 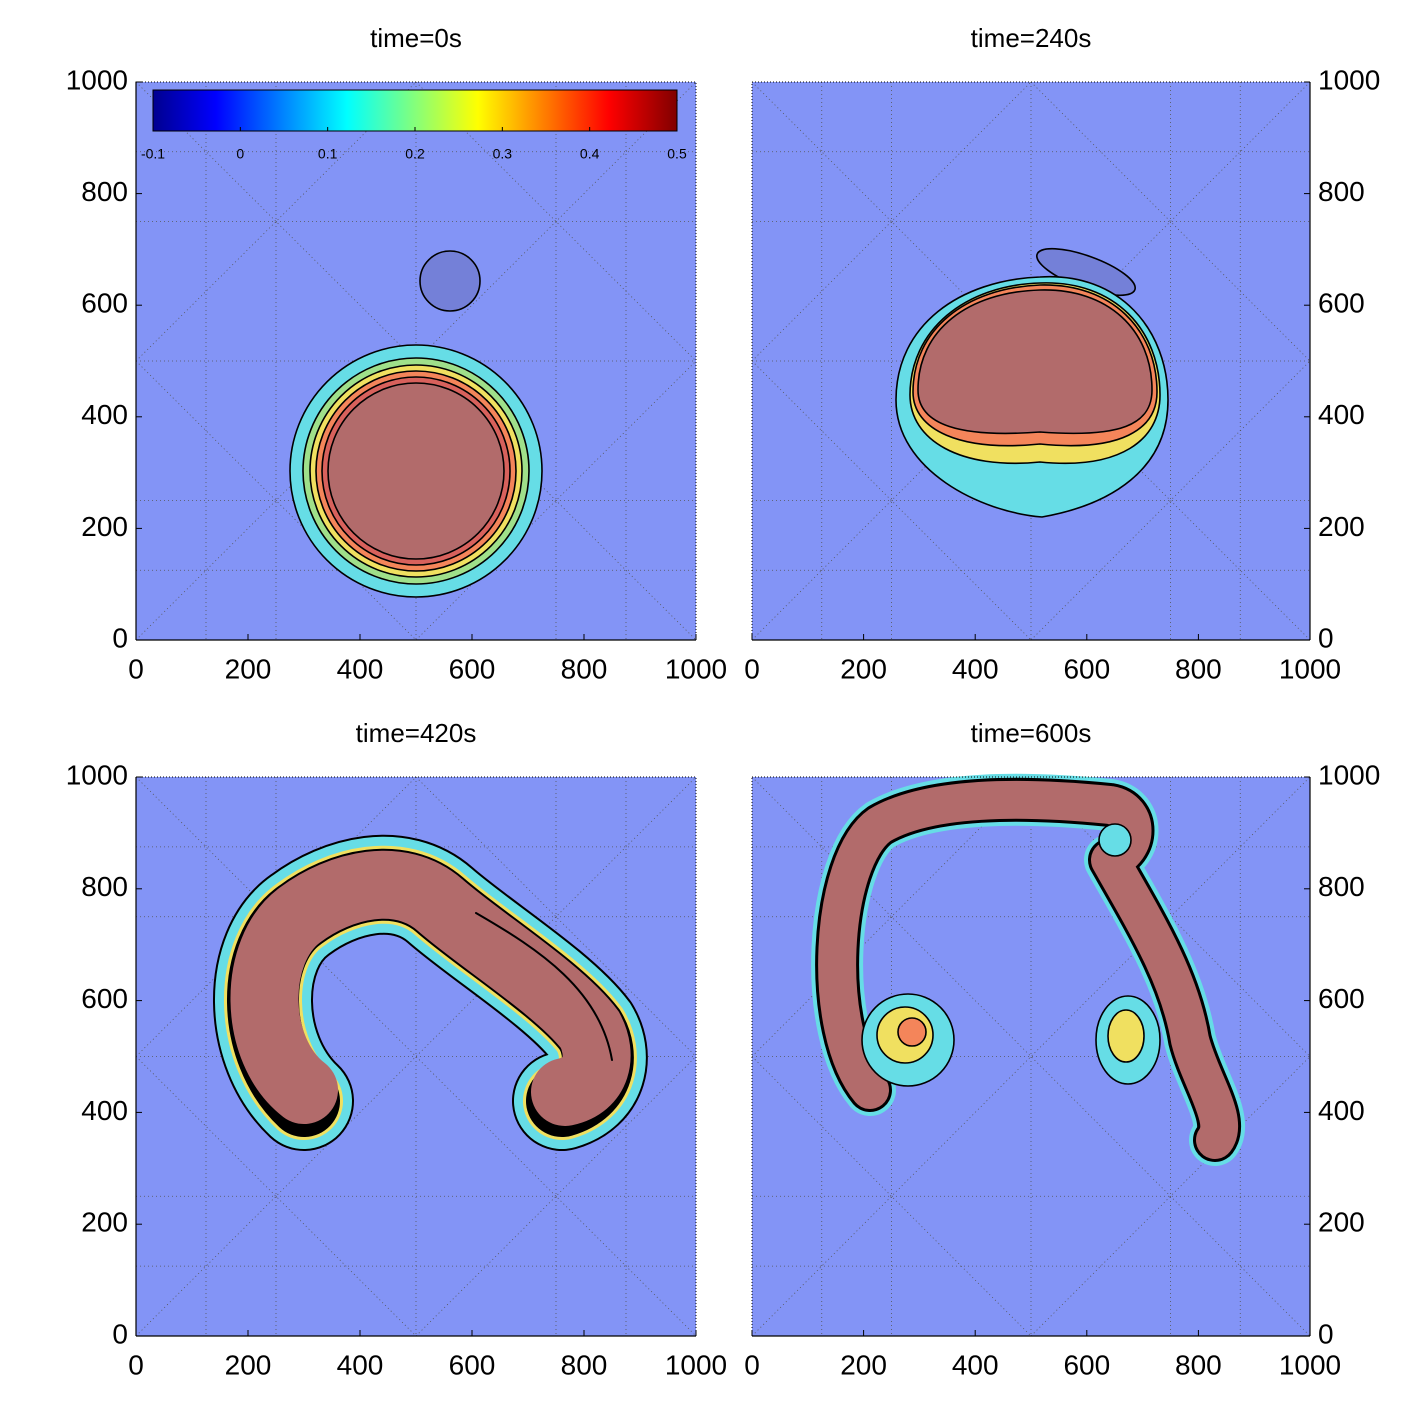 What do you see at coordinates (416, 38) in the screenshot?
I see `panel-title: time=0s` at bounding box center [416, 38].